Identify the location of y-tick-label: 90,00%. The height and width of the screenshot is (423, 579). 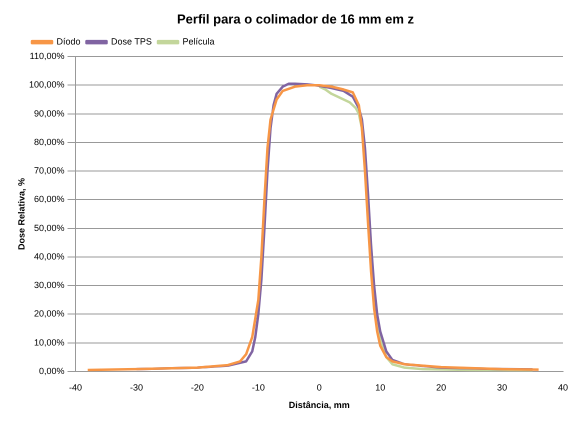
(49, 113).